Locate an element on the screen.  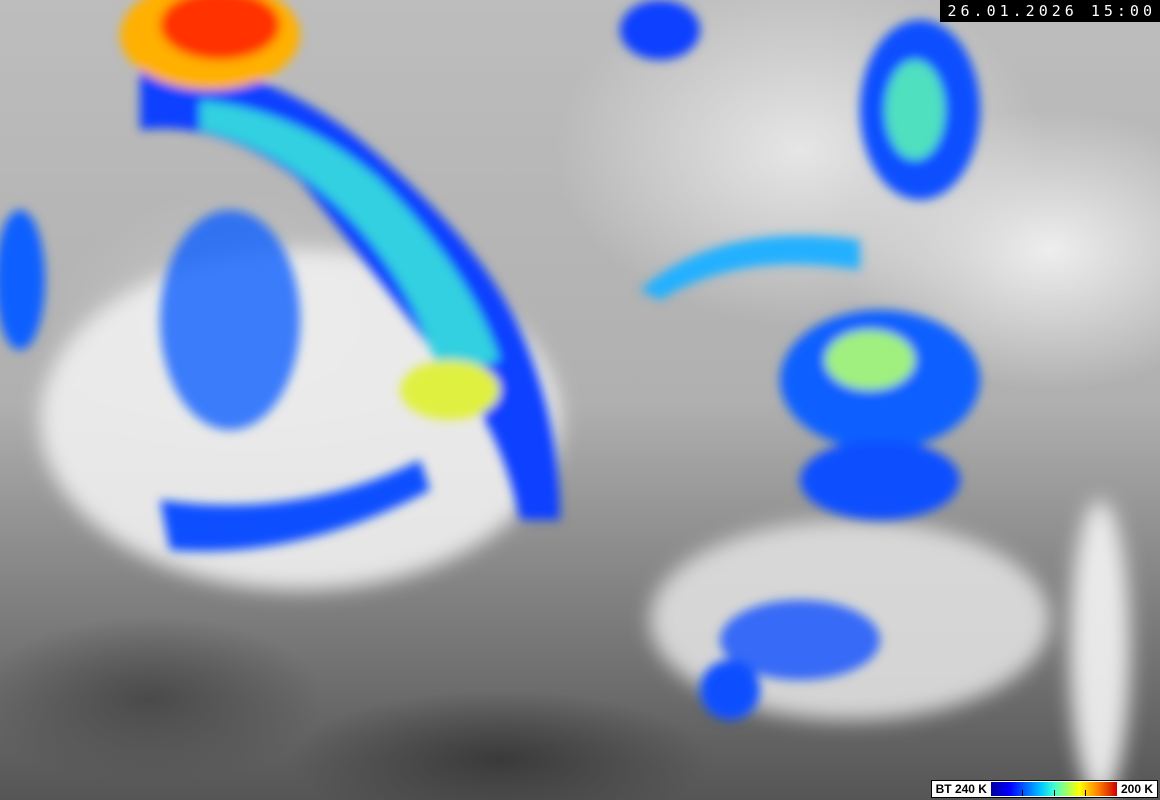
color-legend: BT 240 K 200 K is located at coordinates (1044, 789).